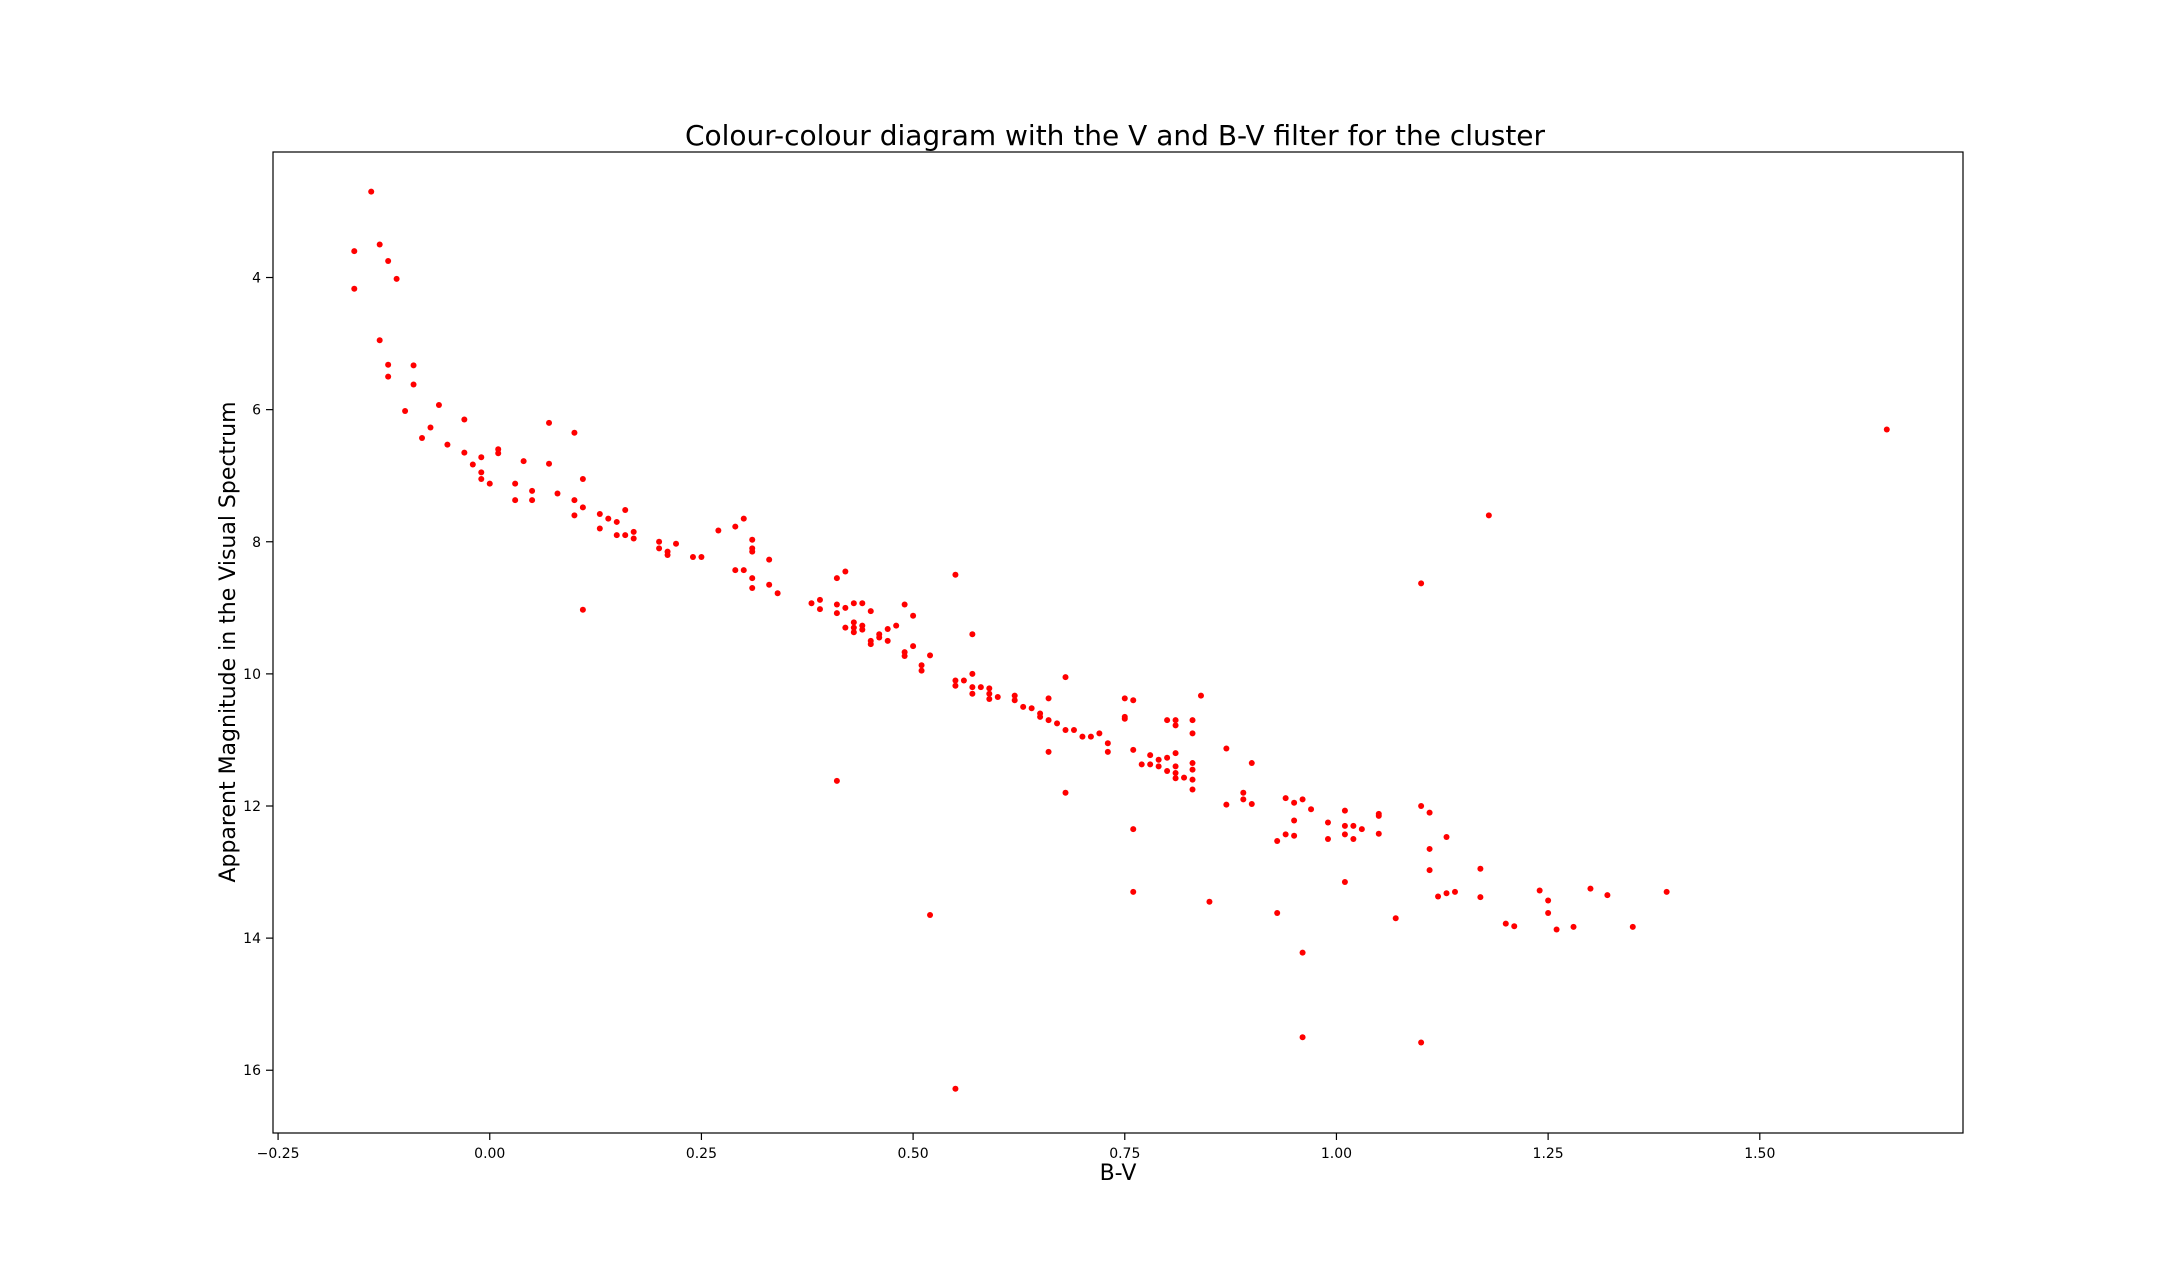 This screenshot has height=1262, width=2160. What do you see at coordinates (1548, 1154) in the screenshot?
I see `x-tick-label: 1.25` at bounding box center [1548, 1154].